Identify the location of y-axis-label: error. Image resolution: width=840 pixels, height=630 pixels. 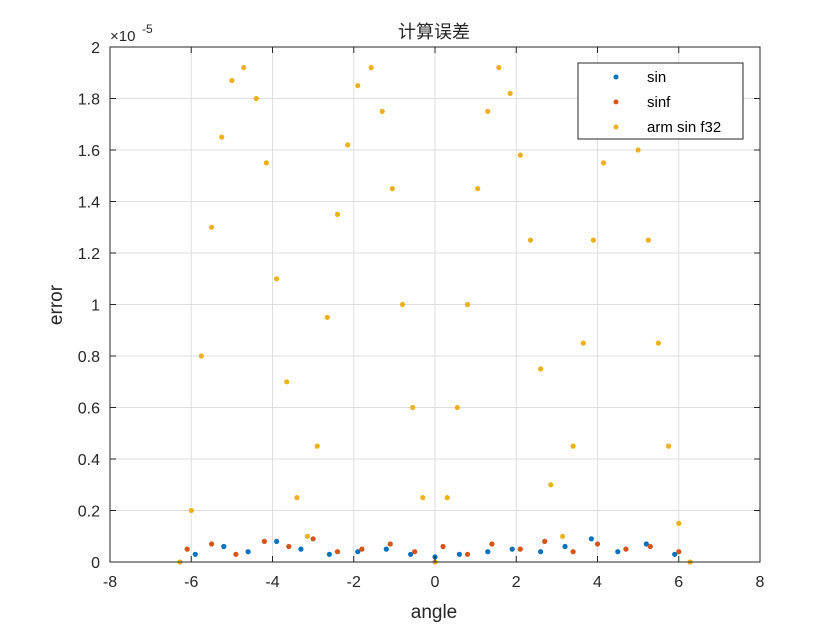
(56, 304).